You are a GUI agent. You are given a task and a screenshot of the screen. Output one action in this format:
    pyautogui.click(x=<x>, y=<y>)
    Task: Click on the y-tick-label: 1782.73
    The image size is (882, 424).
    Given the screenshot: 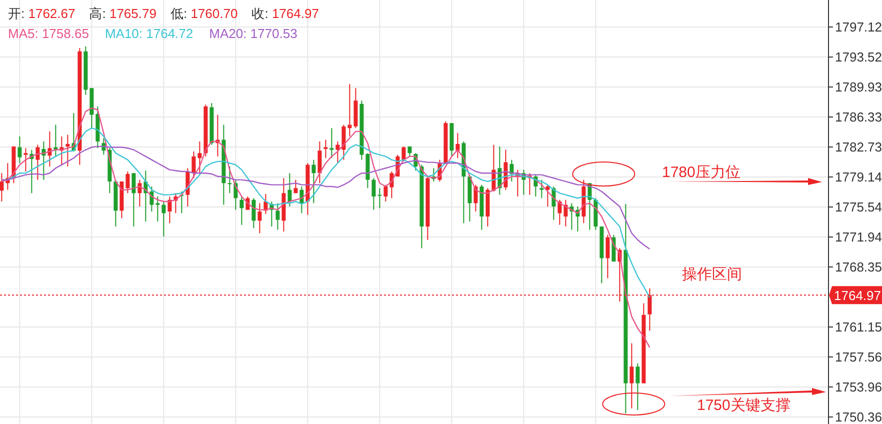 What is the action you would take?
    pyautogui.click(x=858, y=147)
    